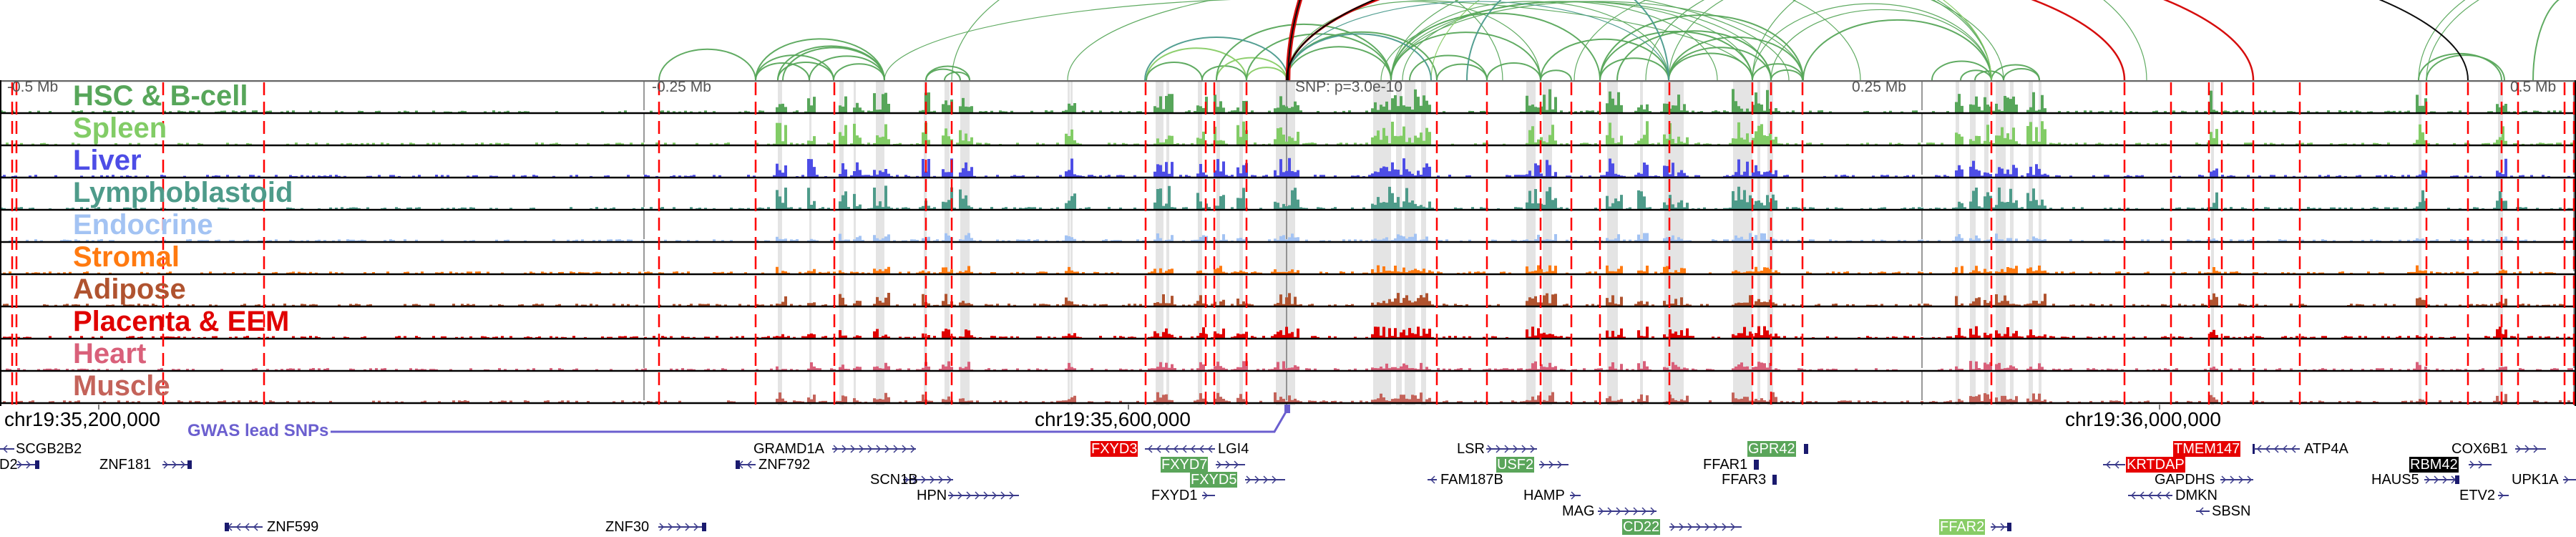 This screenshot has height=537, width=2576. Describe the element at coordinates (181, 321) in the screenshot. I see `track-label: Placenta & EEM` at that location.